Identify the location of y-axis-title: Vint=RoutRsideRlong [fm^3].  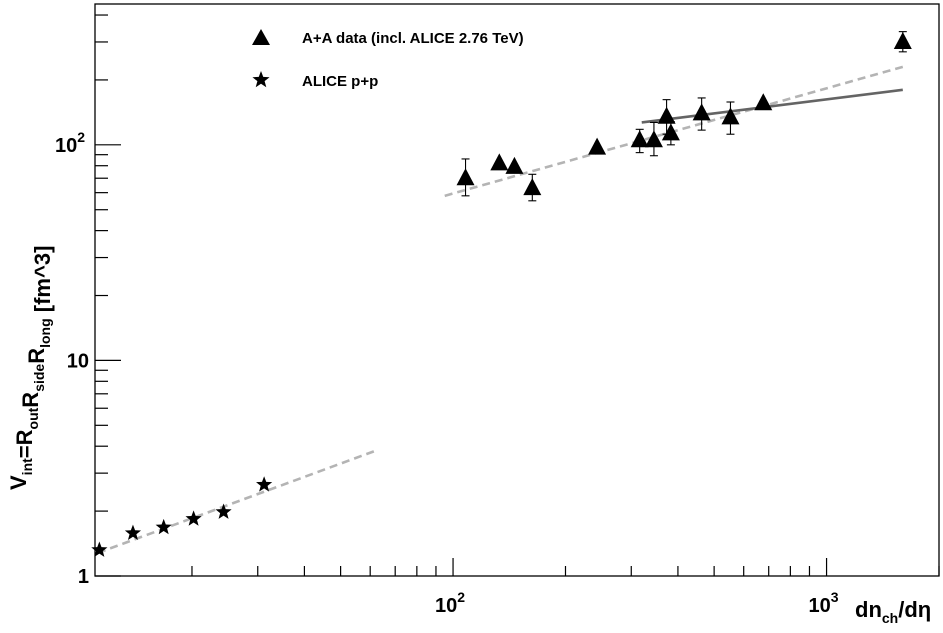
(30, 368).